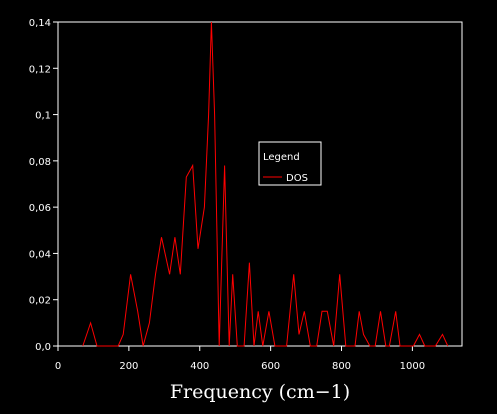 The image size is (497, 414). I want to click on x-axis: 0 200 400 600 800 1000, so click(240, 359).